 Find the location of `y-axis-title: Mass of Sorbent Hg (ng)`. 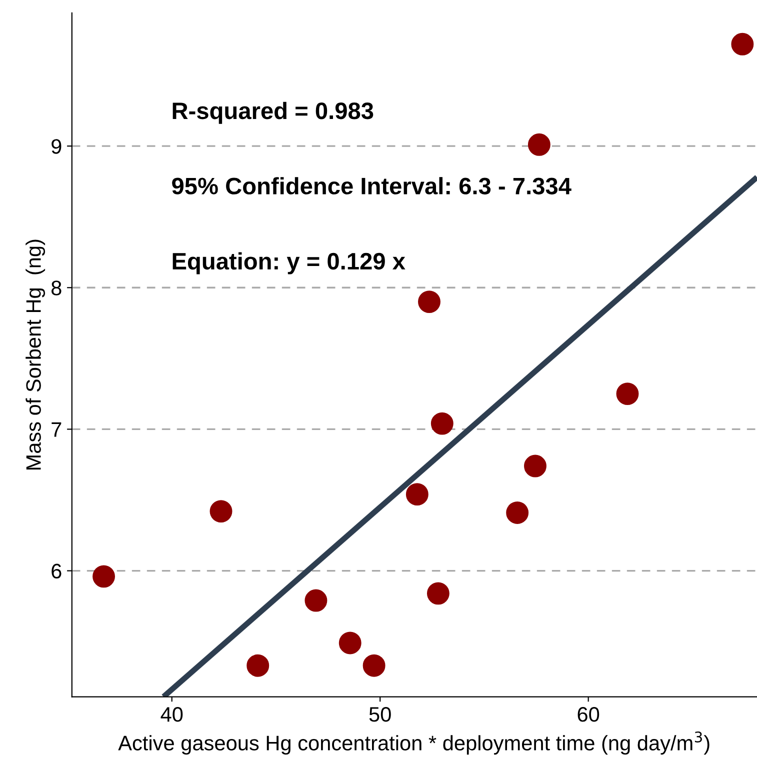

y-axis-title: Mass of Sorbent Hg (ng) is located at coordinates (36, 355).